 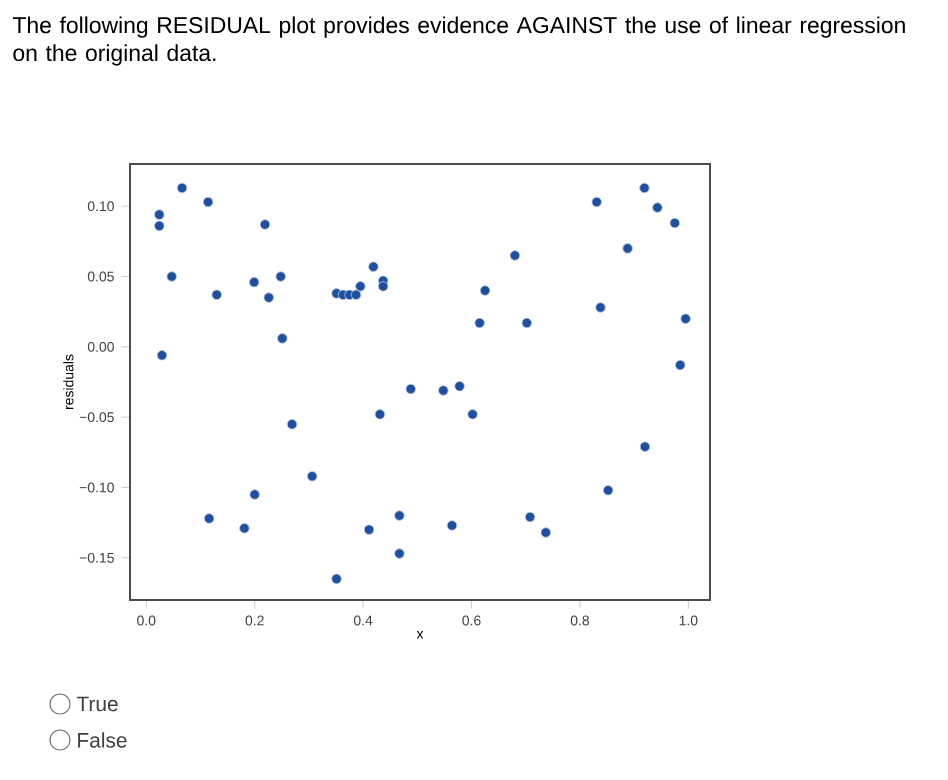 What do you see at coordinates (97, 704) in the screenshot?
I see `text: True` at bounding box center [97, 704].